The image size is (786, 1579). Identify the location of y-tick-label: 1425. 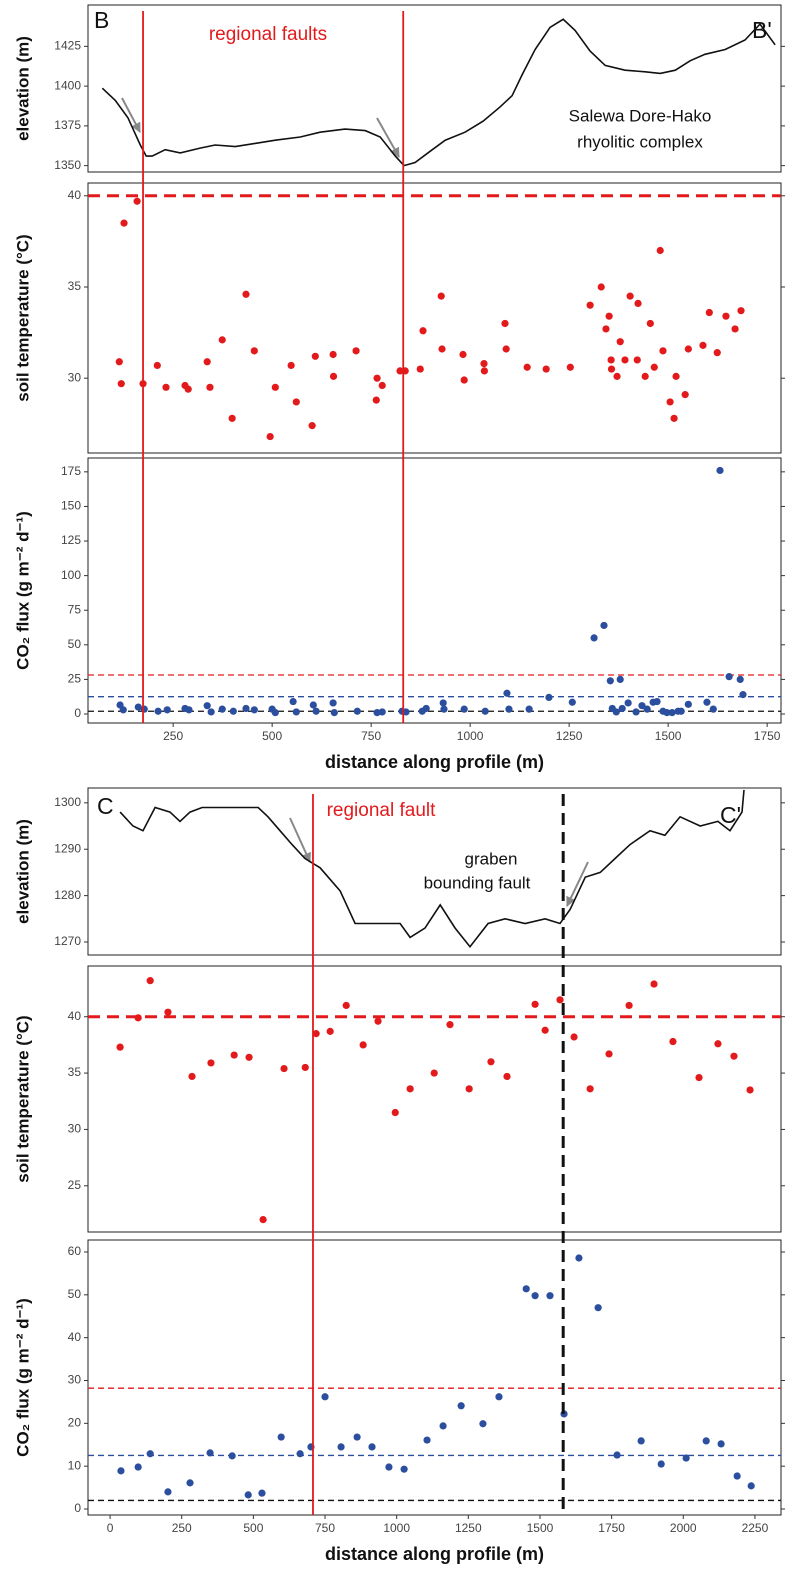
(67, 46).